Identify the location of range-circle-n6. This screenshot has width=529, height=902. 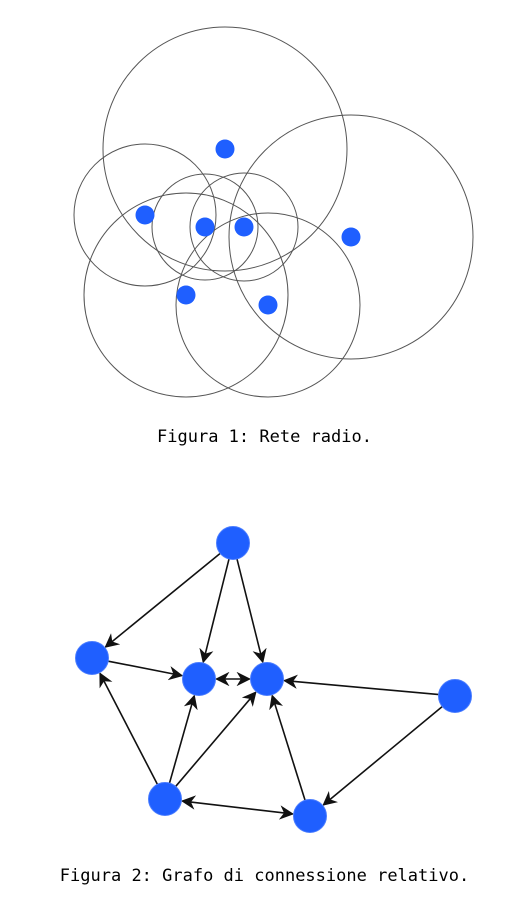
(186, 295).